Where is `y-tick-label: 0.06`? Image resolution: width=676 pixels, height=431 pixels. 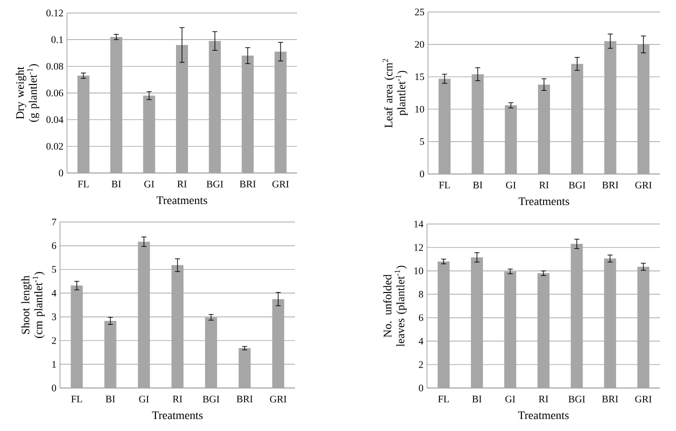
y-tick-label: 0.06 is located at coordinates (55, 93).